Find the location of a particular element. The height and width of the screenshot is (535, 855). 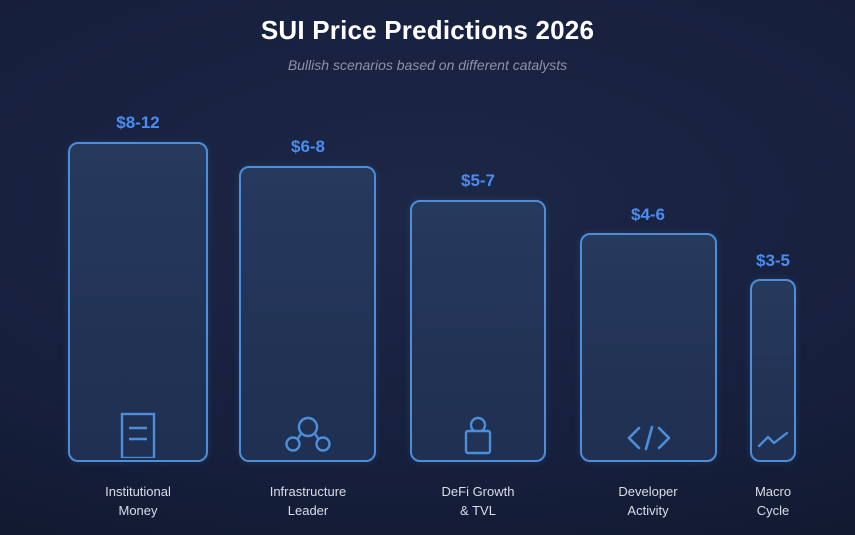

category-label: DeFi Growth & TVL is located at coordinates (478, 501).